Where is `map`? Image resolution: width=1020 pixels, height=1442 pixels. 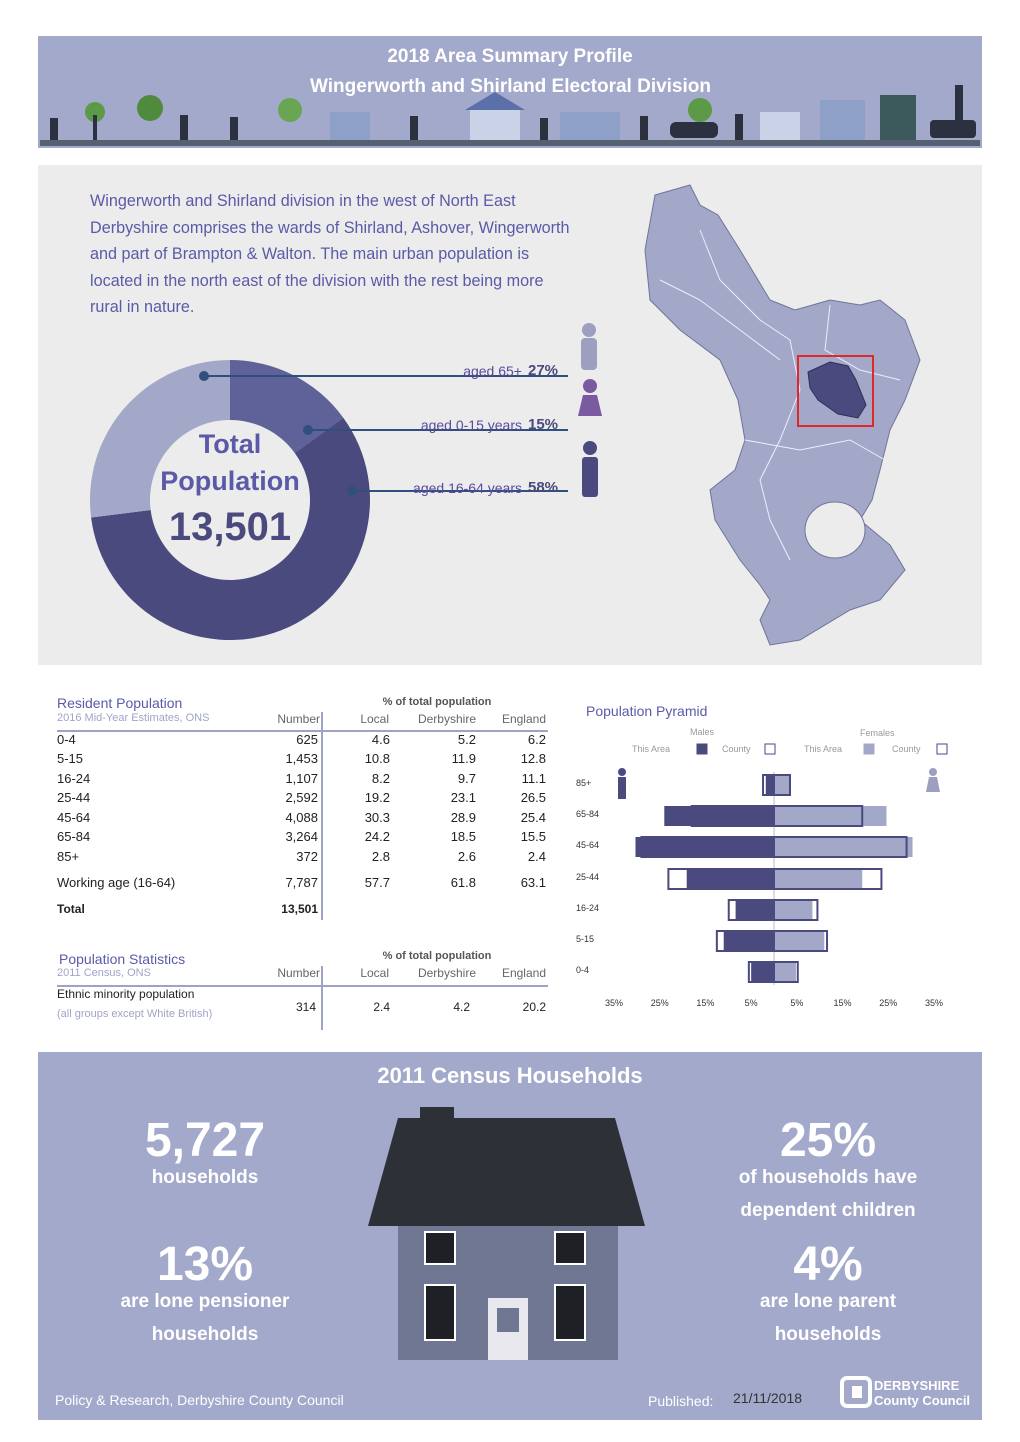
map is located at coordinates (782, 415).